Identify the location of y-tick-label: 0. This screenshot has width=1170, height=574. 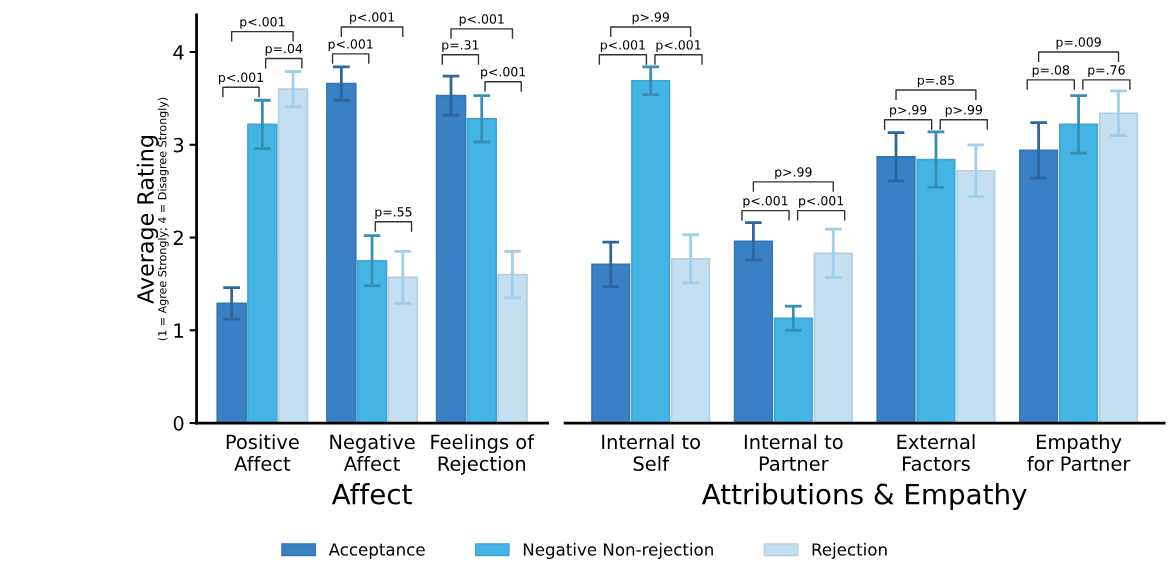
(178, 423).